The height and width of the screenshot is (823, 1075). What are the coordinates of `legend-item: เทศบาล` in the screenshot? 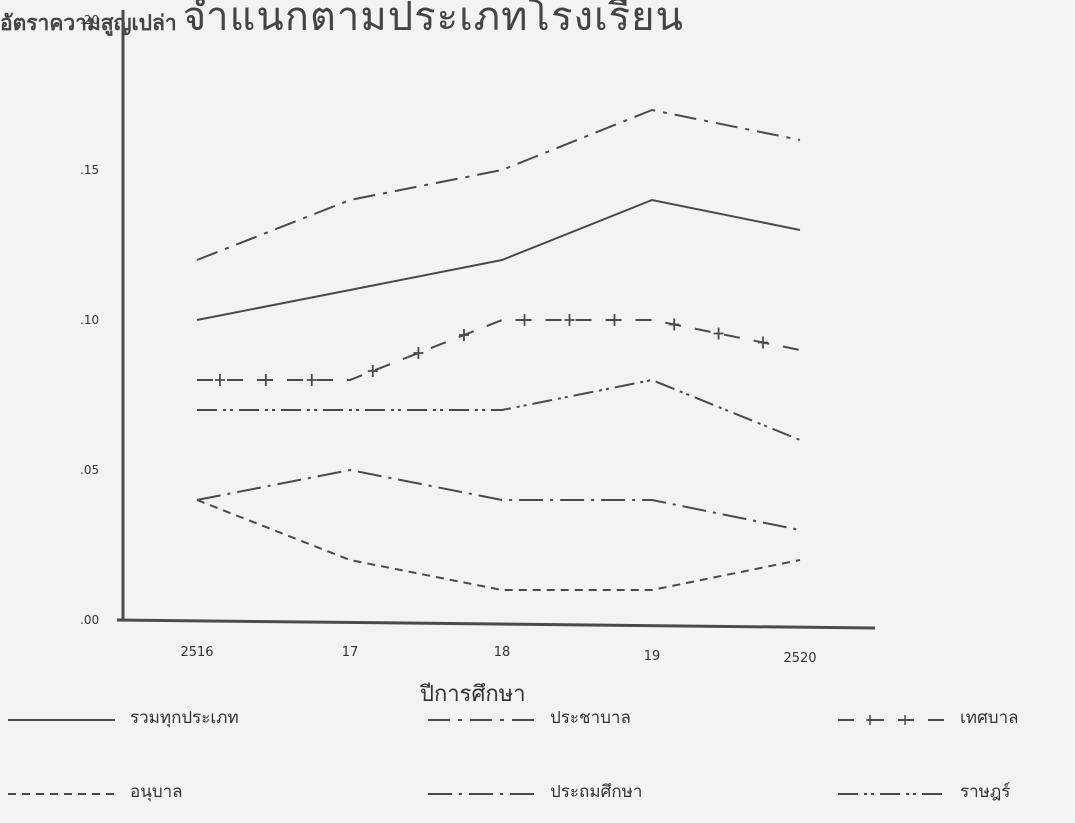 It's located at (924, 717).